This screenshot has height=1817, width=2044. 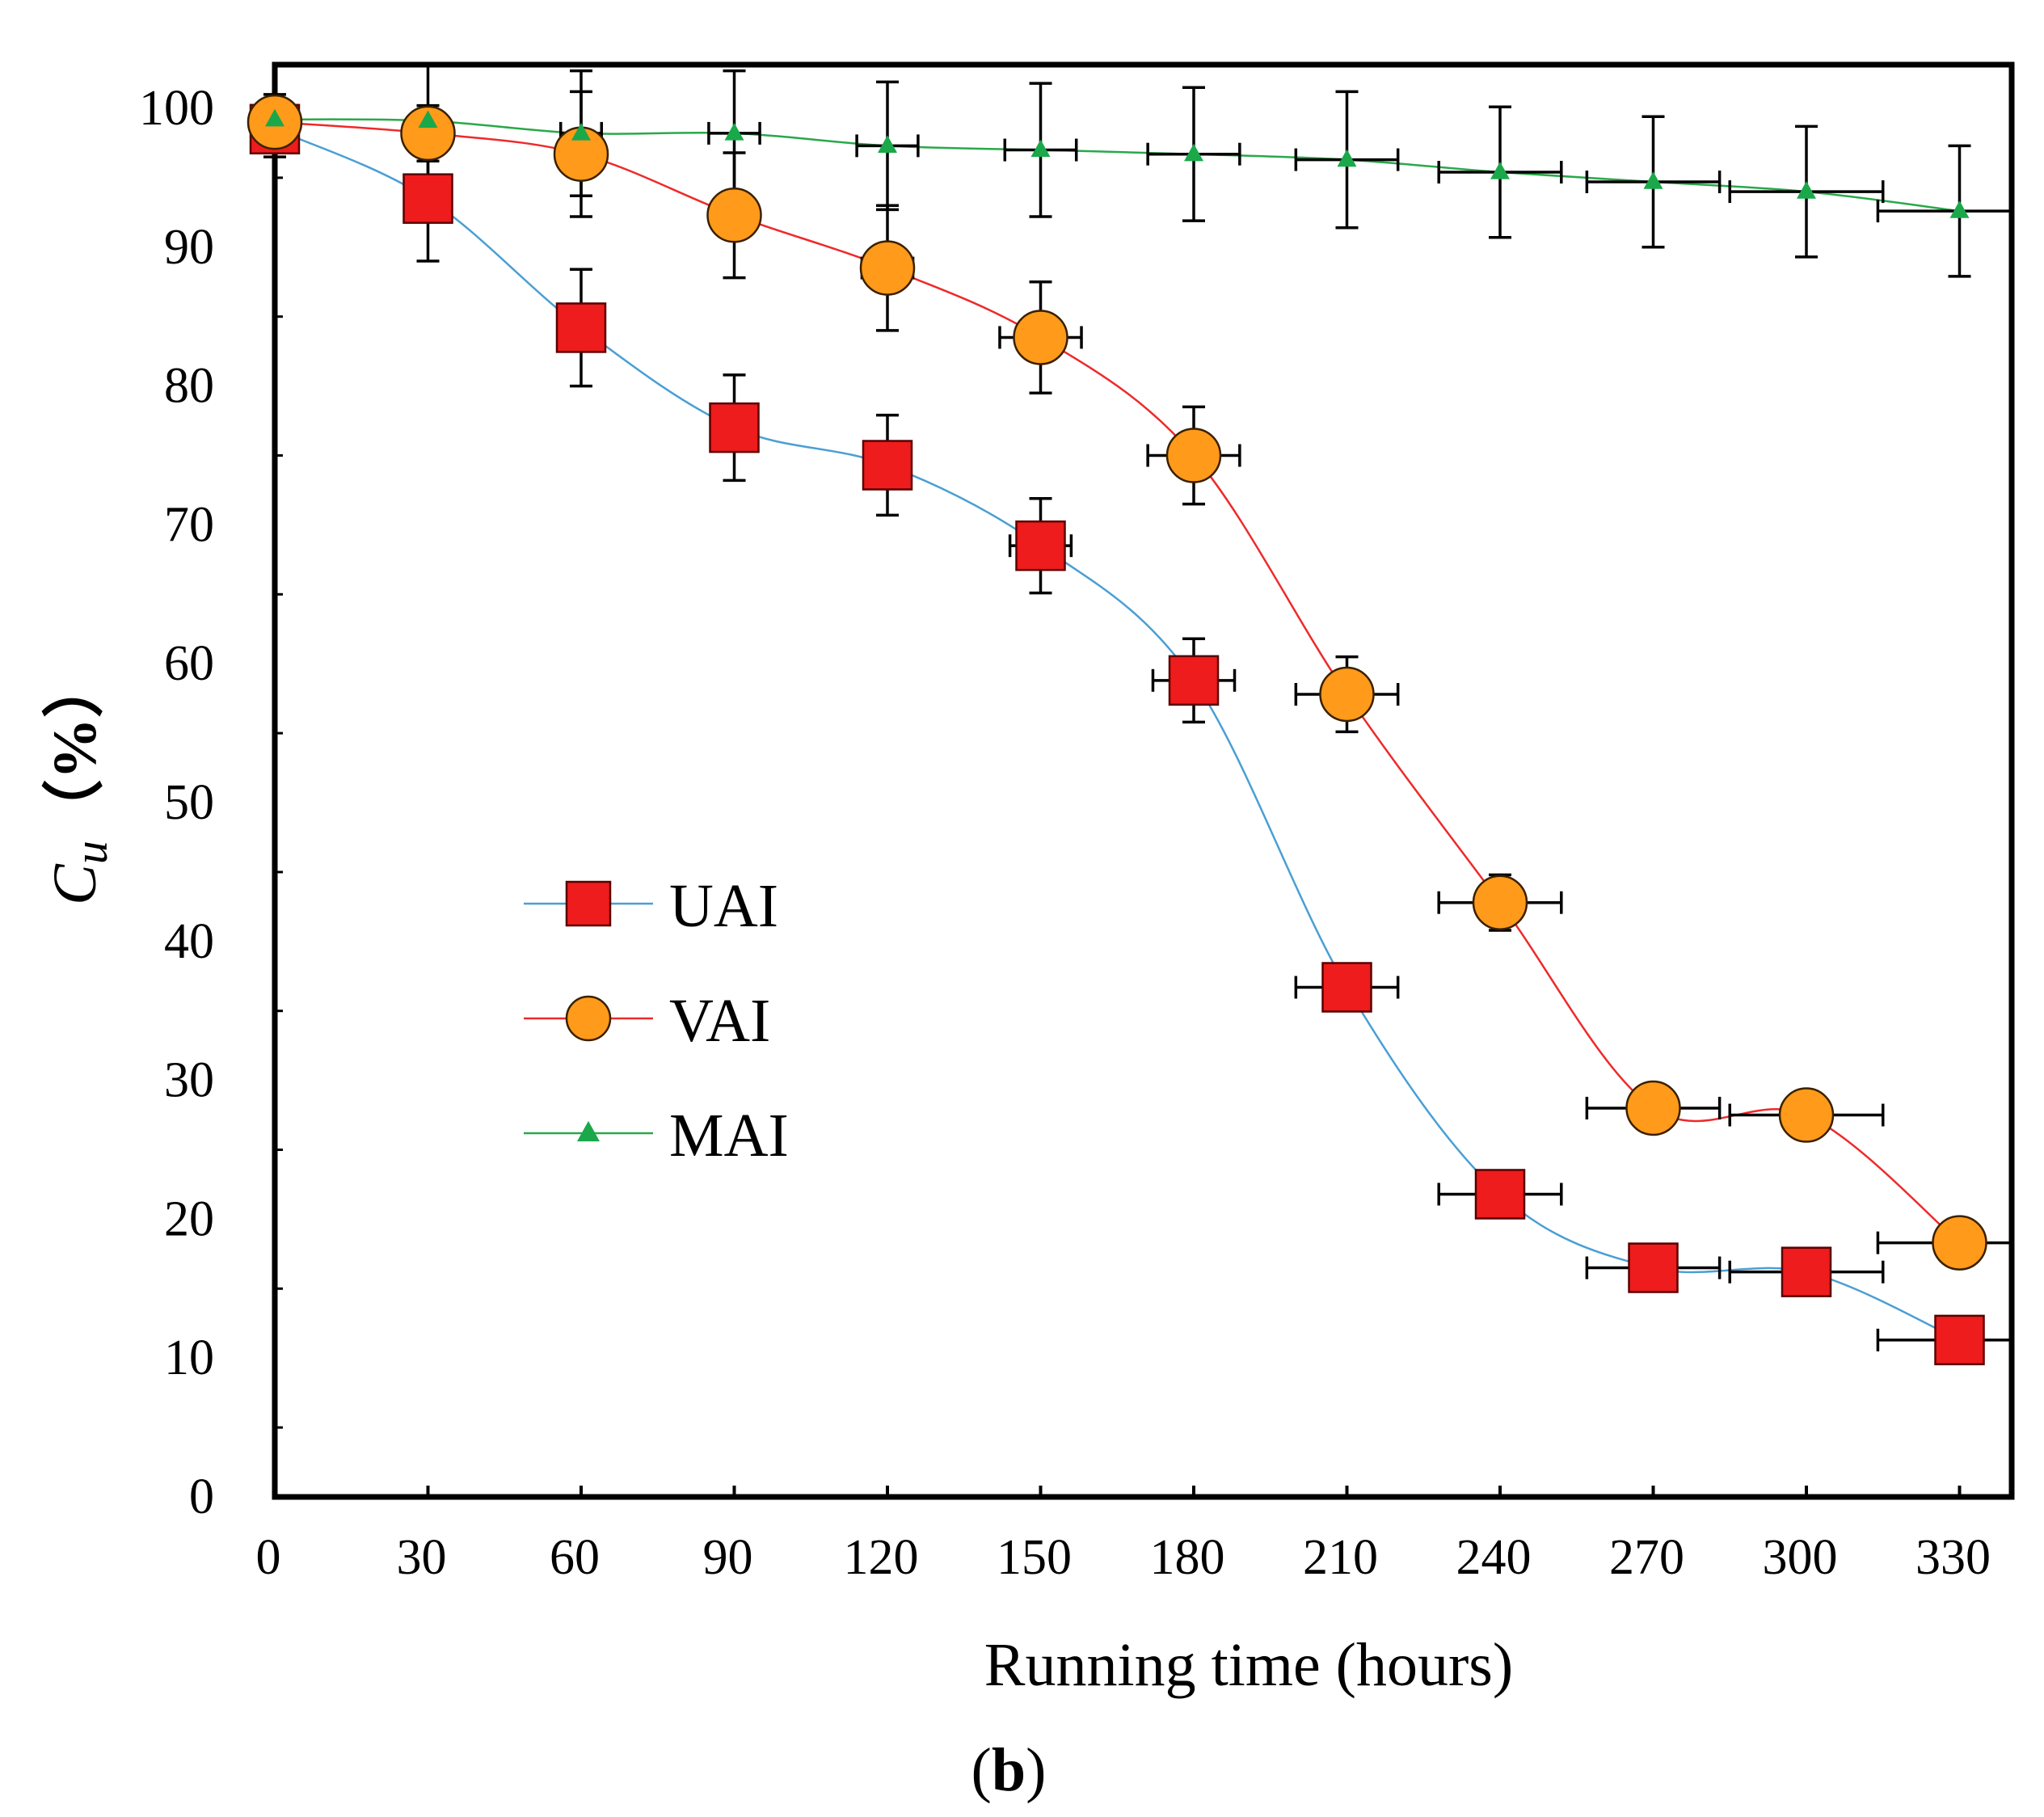 What do you see at coordinates (1953, 1557) in the screenshot?
I see `x-tick-label: 330` at bounding box center [1953, 1557].